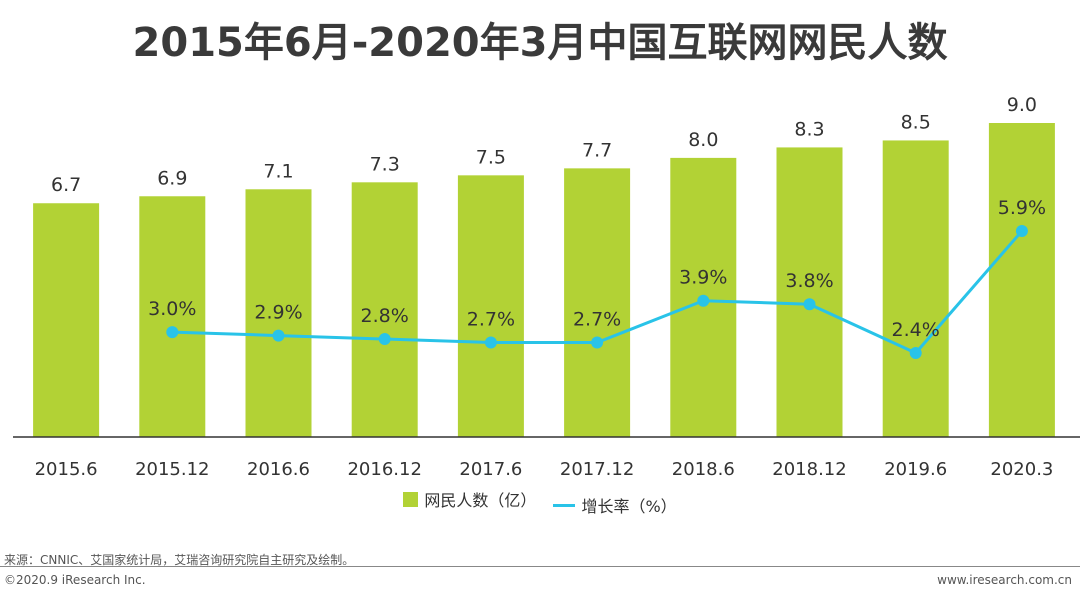 Image resolution: width=1080 pixels, height=599 pixels. Describe the element at coordinates (66, 320) in the screenshot. I see `bar-2015.6` at that location.